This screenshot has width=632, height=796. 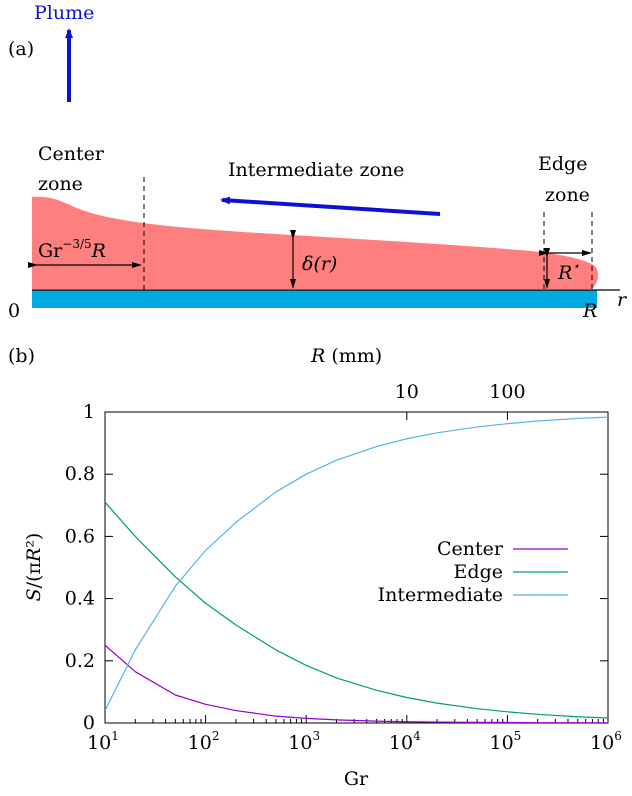 I want to click on y-axis-title-s: S, so click(x=34, y=594).